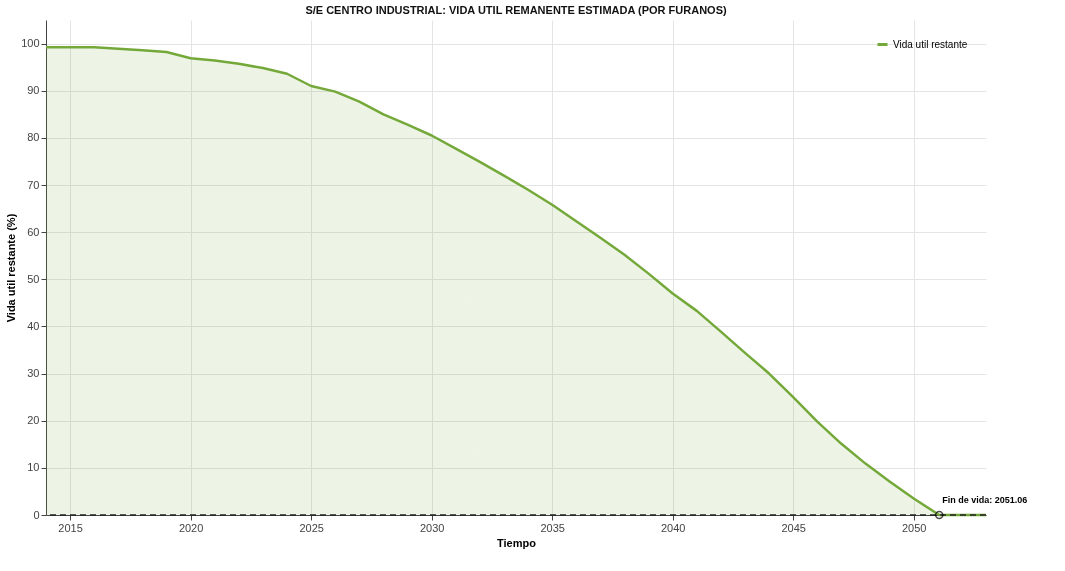 The width and height of the screenshot is (1065, 571). I want to click on y-tick-label: 10, so click(33, 467).